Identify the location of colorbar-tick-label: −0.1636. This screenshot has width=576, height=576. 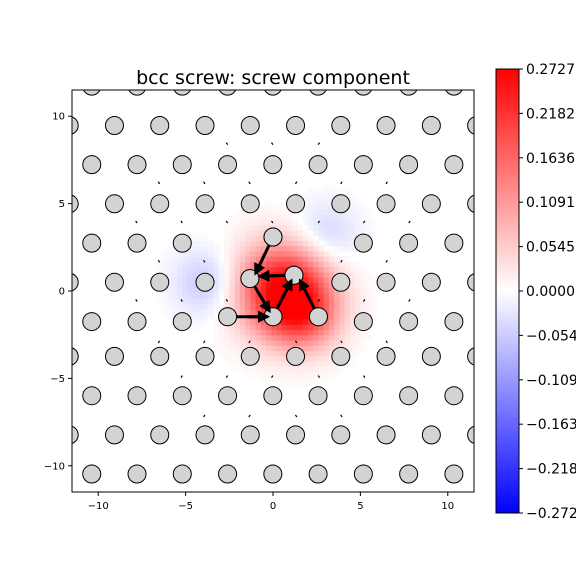
(551, 425).